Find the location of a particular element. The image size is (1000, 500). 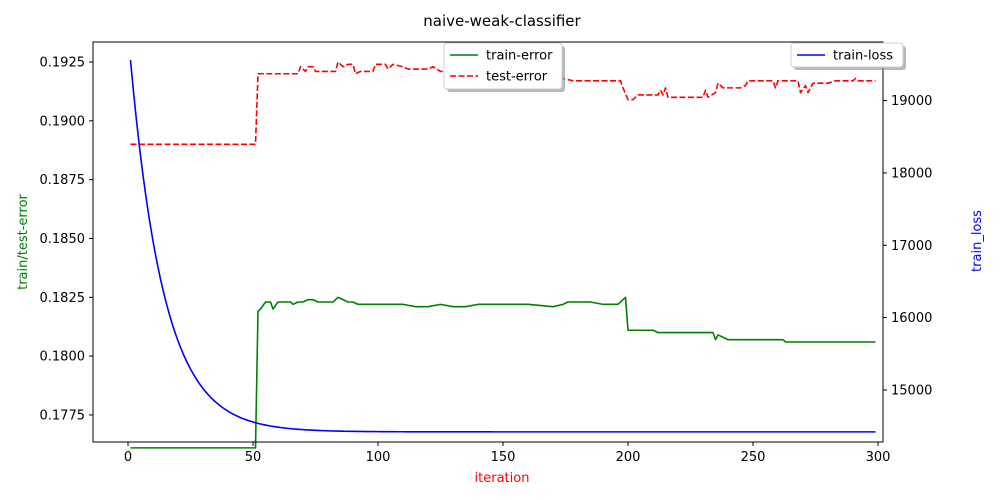

legend-box is located at coordinates (847, 55).